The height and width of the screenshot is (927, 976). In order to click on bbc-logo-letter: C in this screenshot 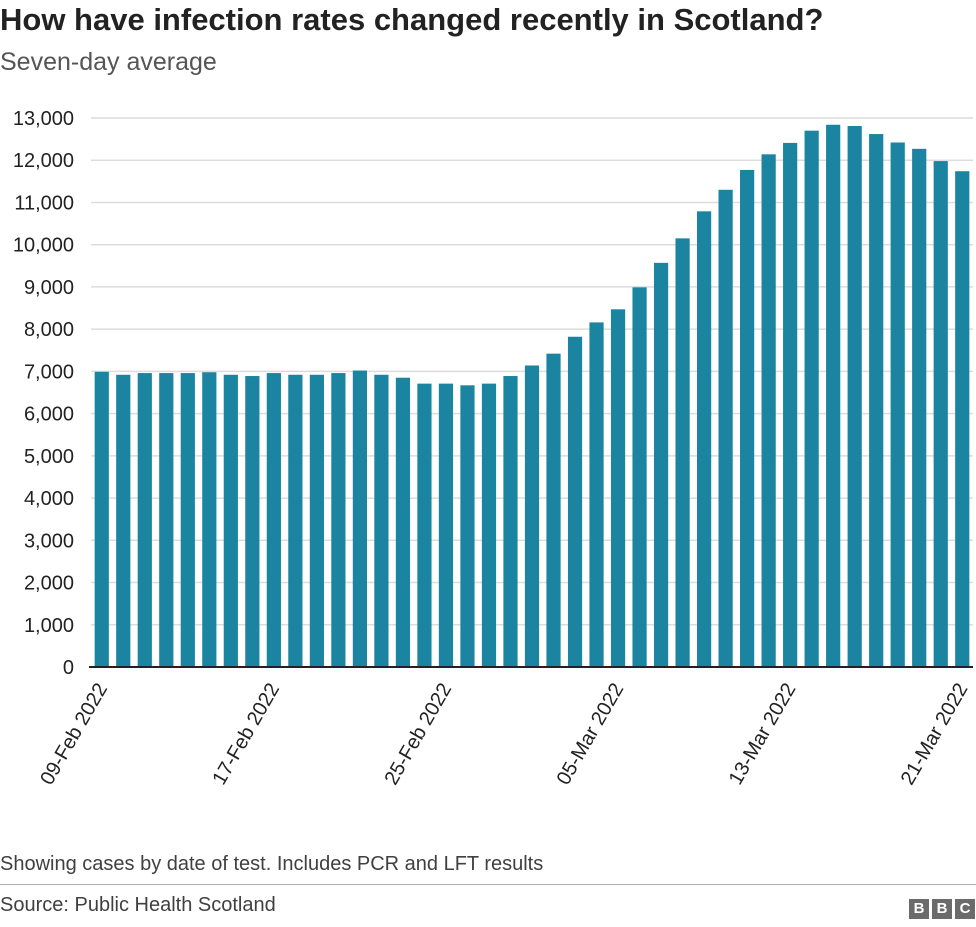, I will do `click(965, 909)`.